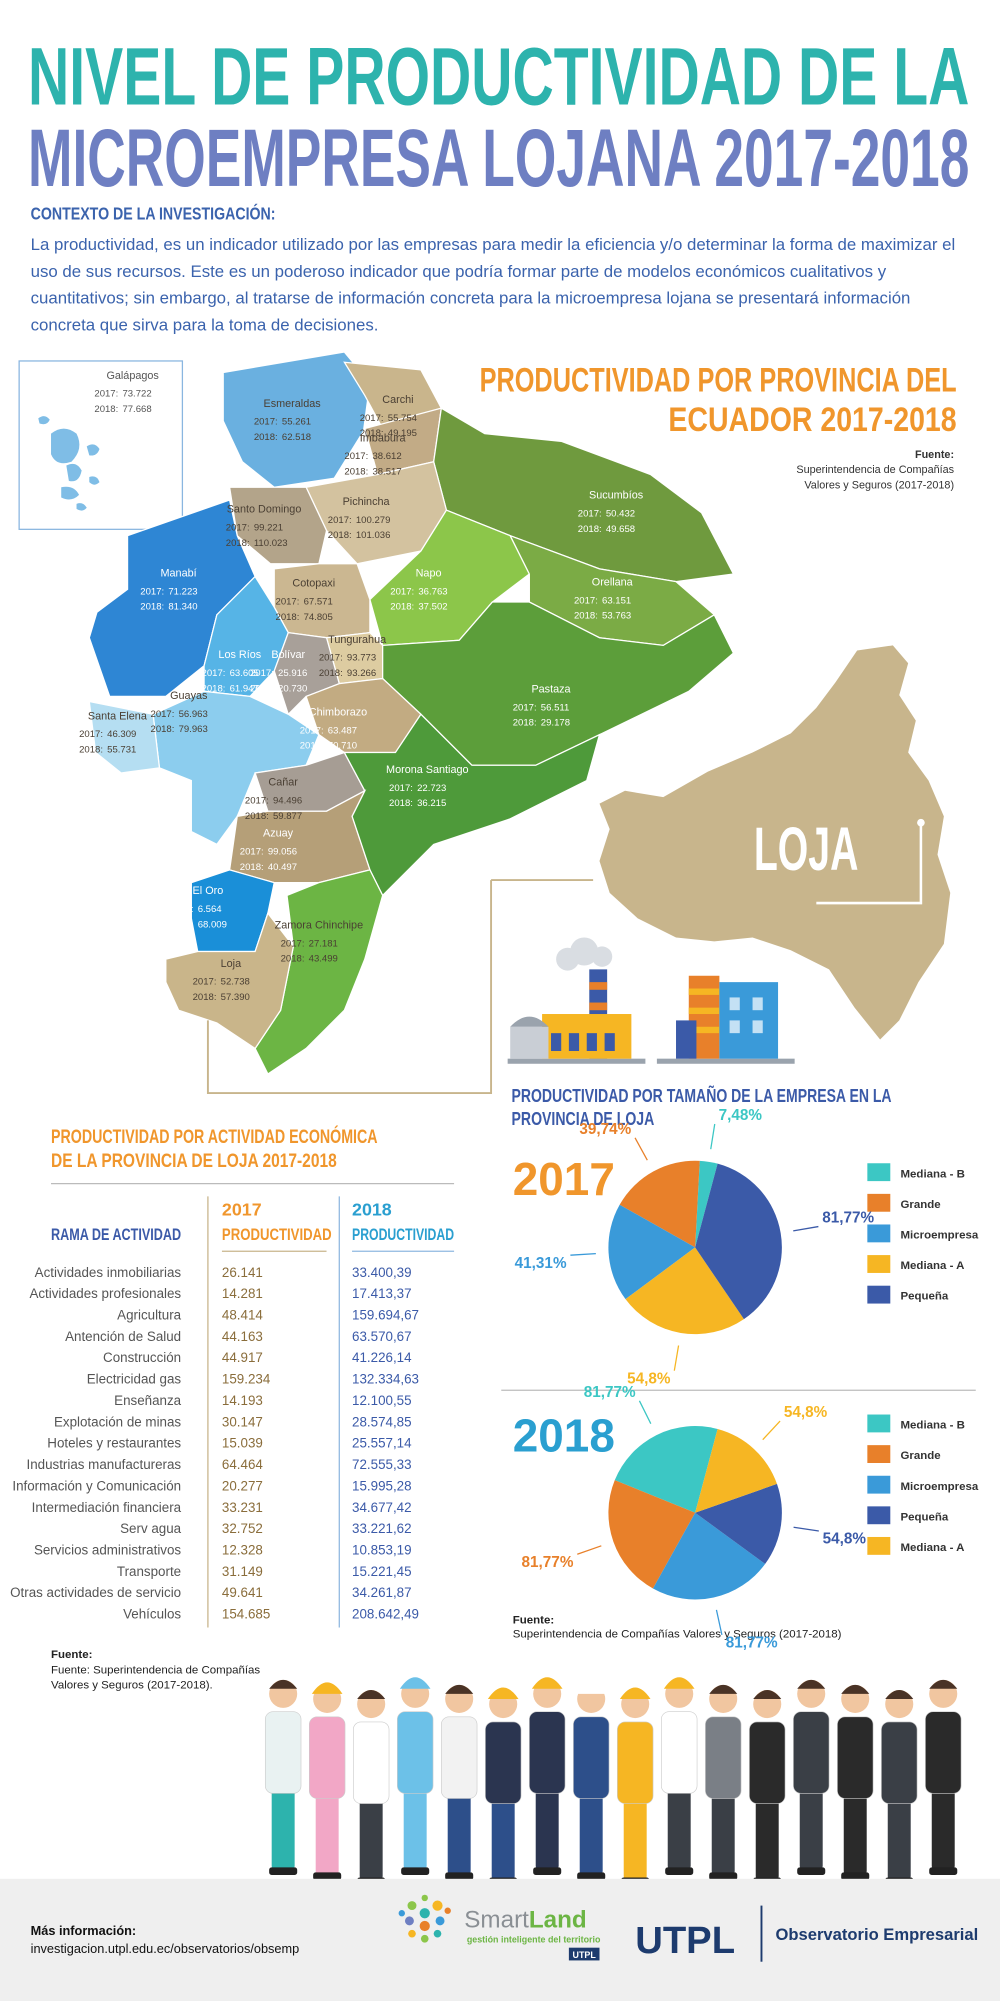 The image size is (1000, 2001). What do you see at coordinates (123, 1336) in the screenshot?
I see `activity-name: Antención de Salud` at bounding box center [123, 1336].